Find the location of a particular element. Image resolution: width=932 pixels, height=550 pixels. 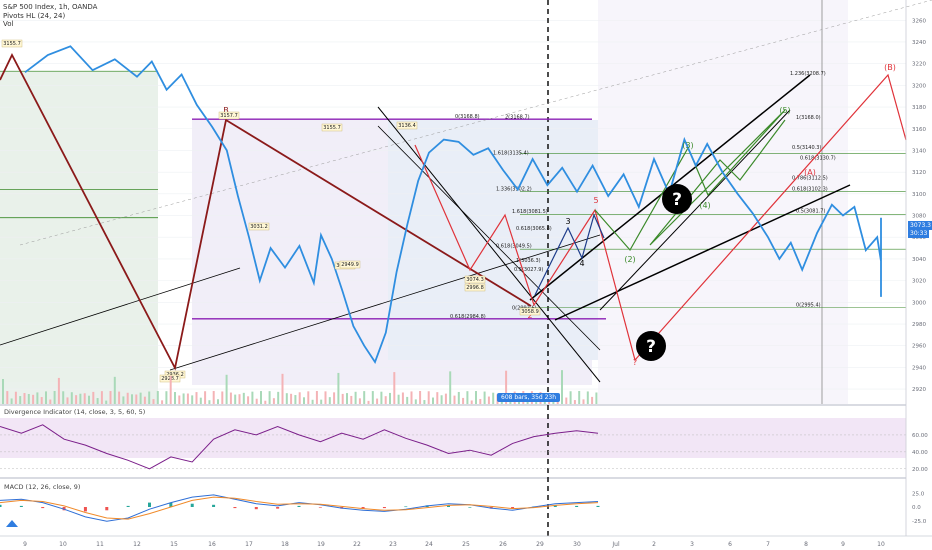

y-tick-label: 2940 is located at coordinates (919, 368).